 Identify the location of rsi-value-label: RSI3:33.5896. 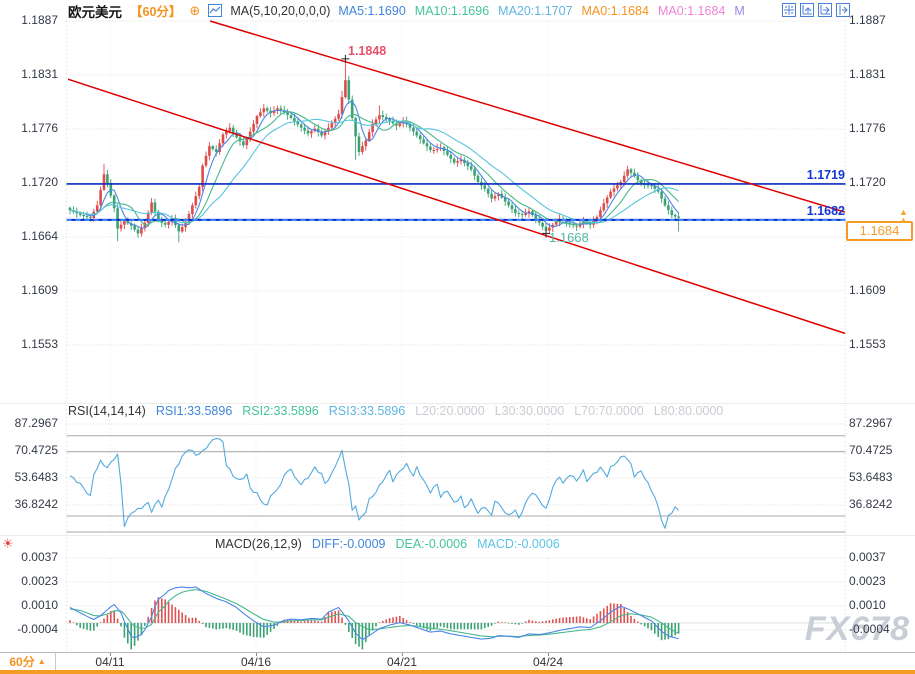
(367, 411).